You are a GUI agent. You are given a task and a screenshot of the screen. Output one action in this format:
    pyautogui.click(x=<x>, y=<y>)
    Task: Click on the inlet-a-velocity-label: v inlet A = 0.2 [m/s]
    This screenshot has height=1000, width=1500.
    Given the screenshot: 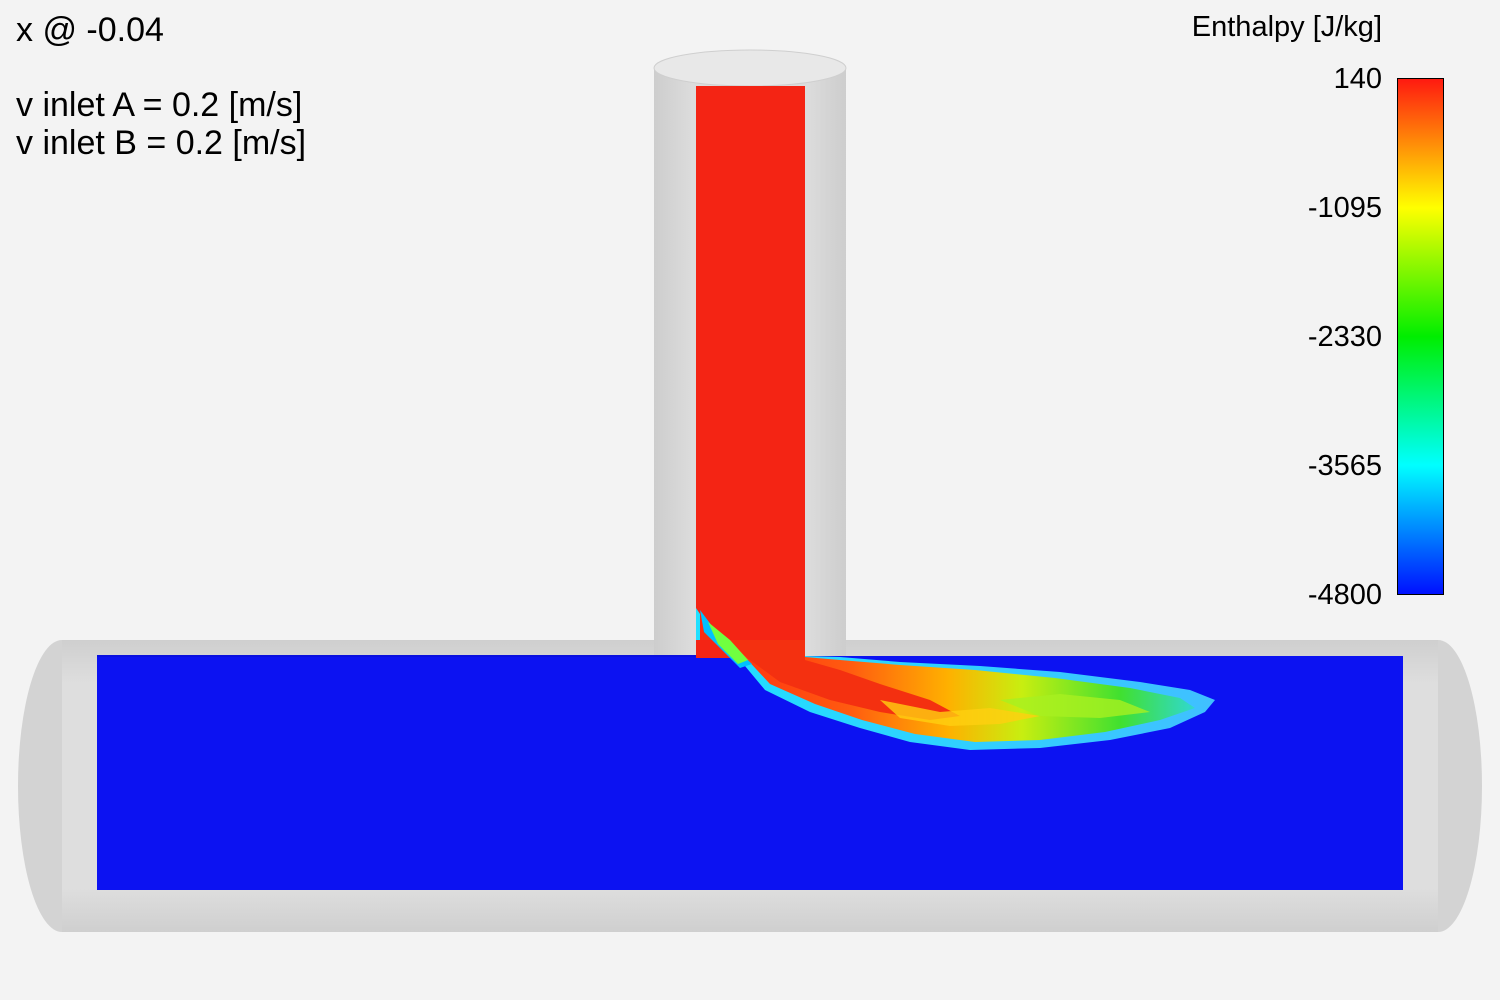 What is the action you would take?
    pyautogui.click(x=159, y=105)
    